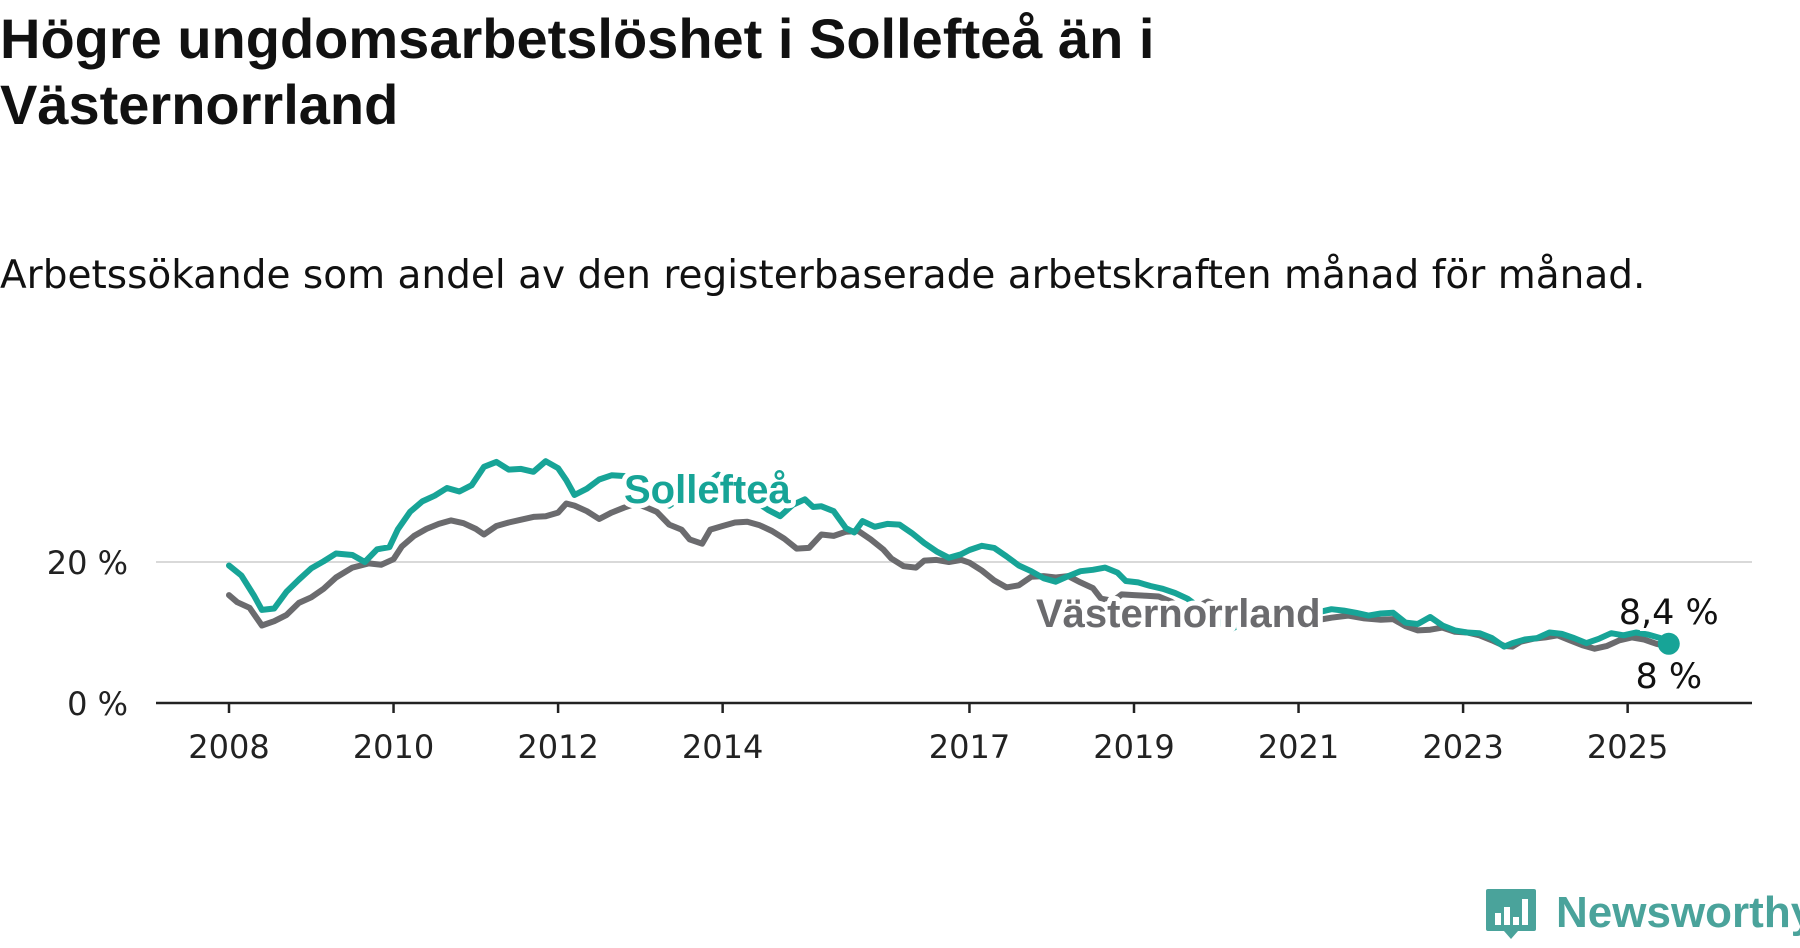 This screenshot has height=948, width=1800. Describe the element at coordinates (1627, 747) in the screenshot. I see `x-tick-label: 2025` at that location.